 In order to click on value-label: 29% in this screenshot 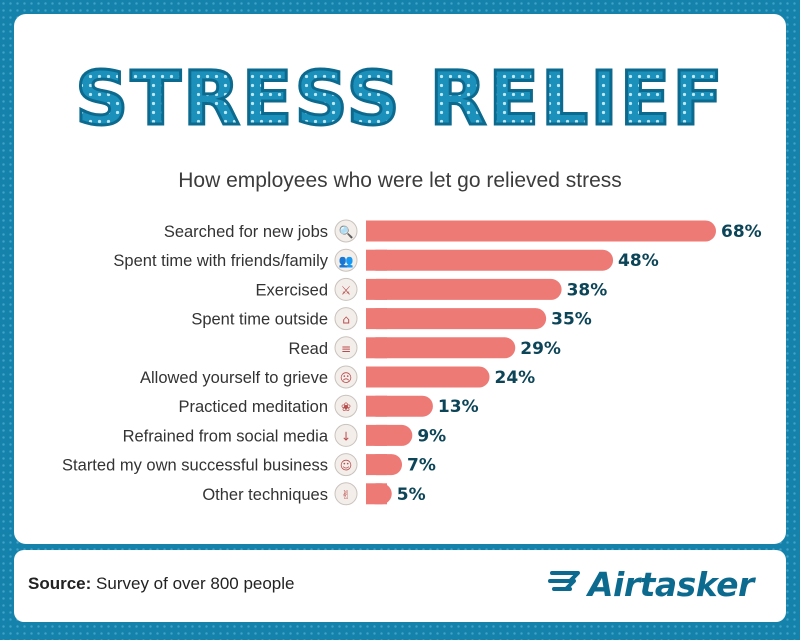, I will do `click(540, 349)`.